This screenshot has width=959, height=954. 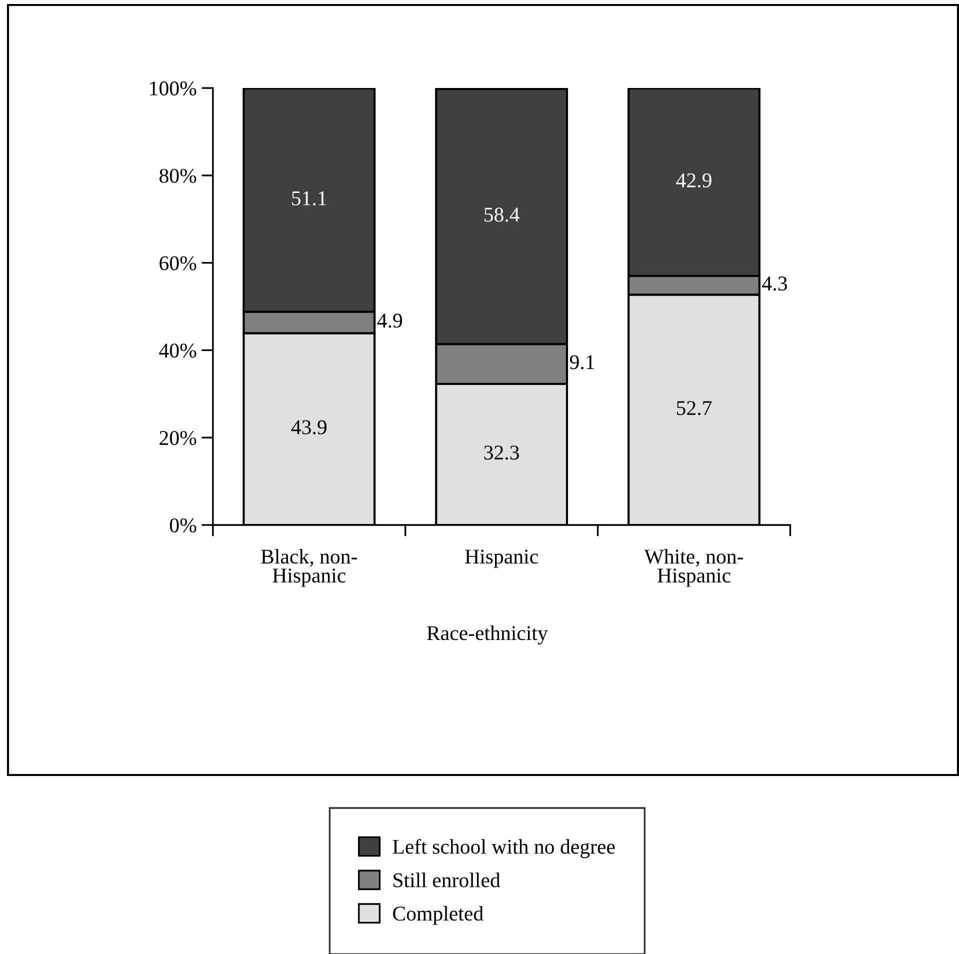 I want to click on legend-label: Completed, so click(x=438, y=915).